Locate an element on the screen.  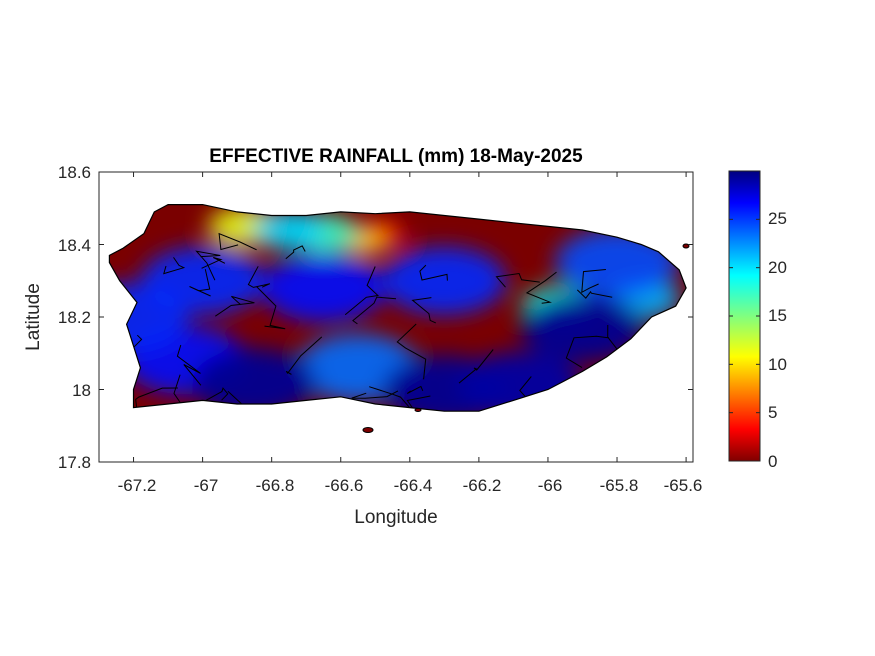
y-tick-label: 18.4 is located at coordinates (74, 245).